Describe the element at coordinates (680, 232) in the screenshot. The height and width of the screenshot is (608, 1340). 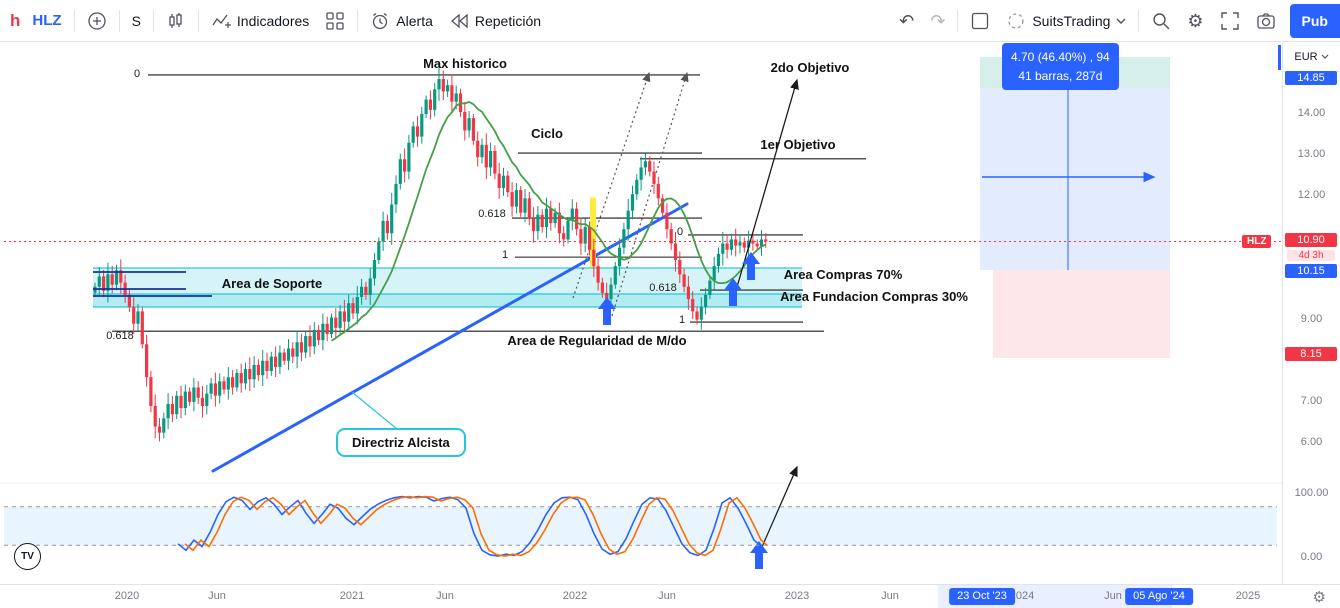
I see `fib-0-b-label: 0` at that location.